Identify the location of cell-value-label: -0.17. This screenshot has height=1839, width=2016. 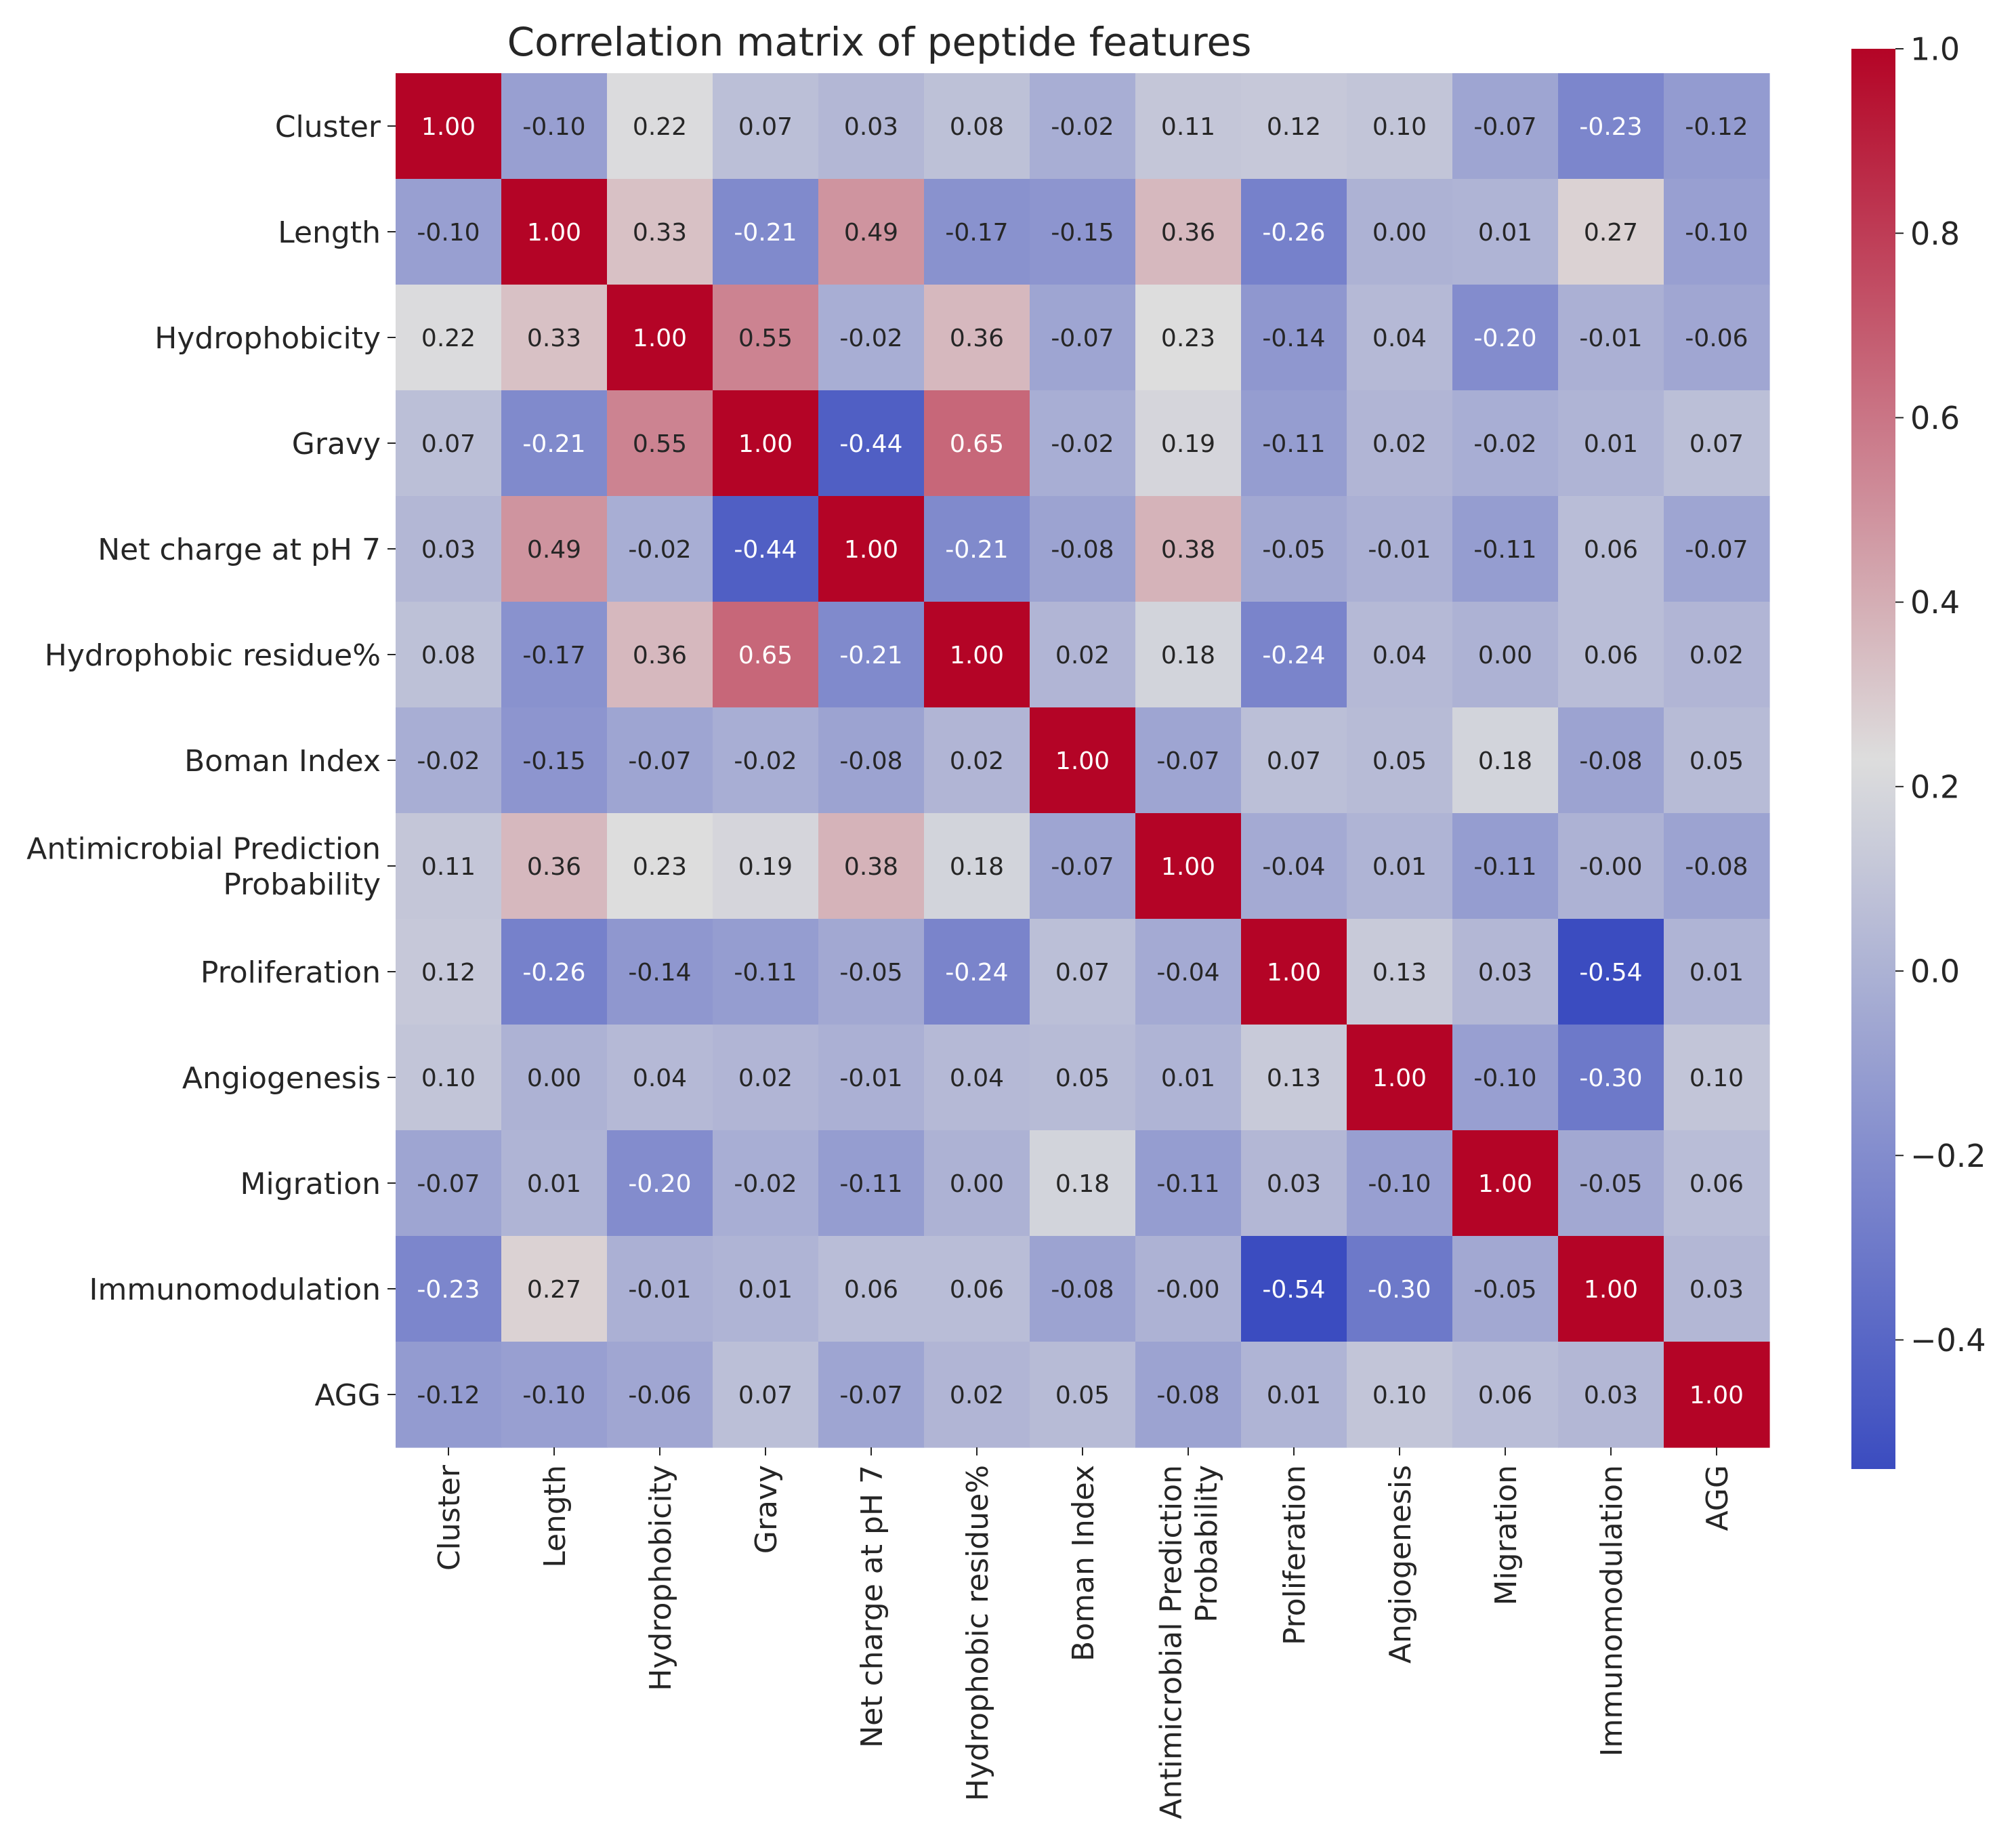
(553, 655).